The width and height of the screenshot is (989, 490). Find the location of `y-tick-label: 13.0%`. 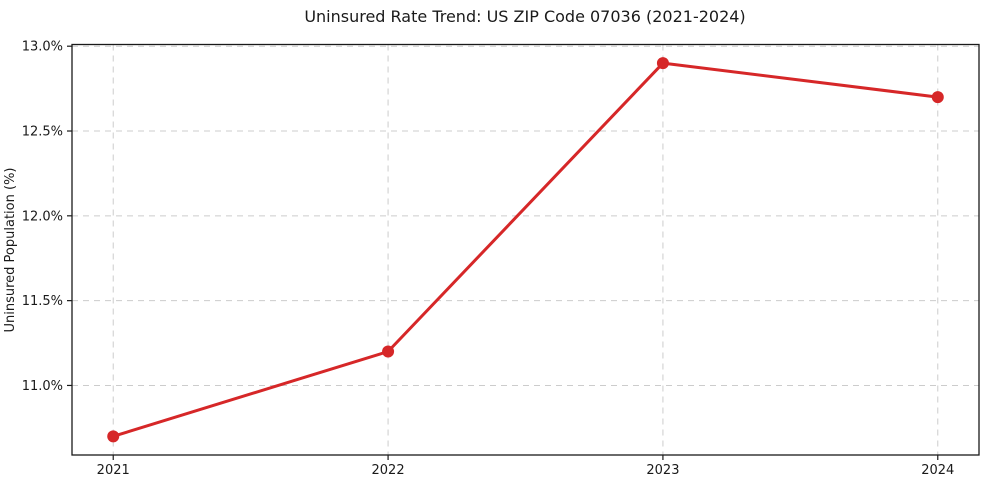

y-tick-label: 13.0% is located at coordinates (42, 47).